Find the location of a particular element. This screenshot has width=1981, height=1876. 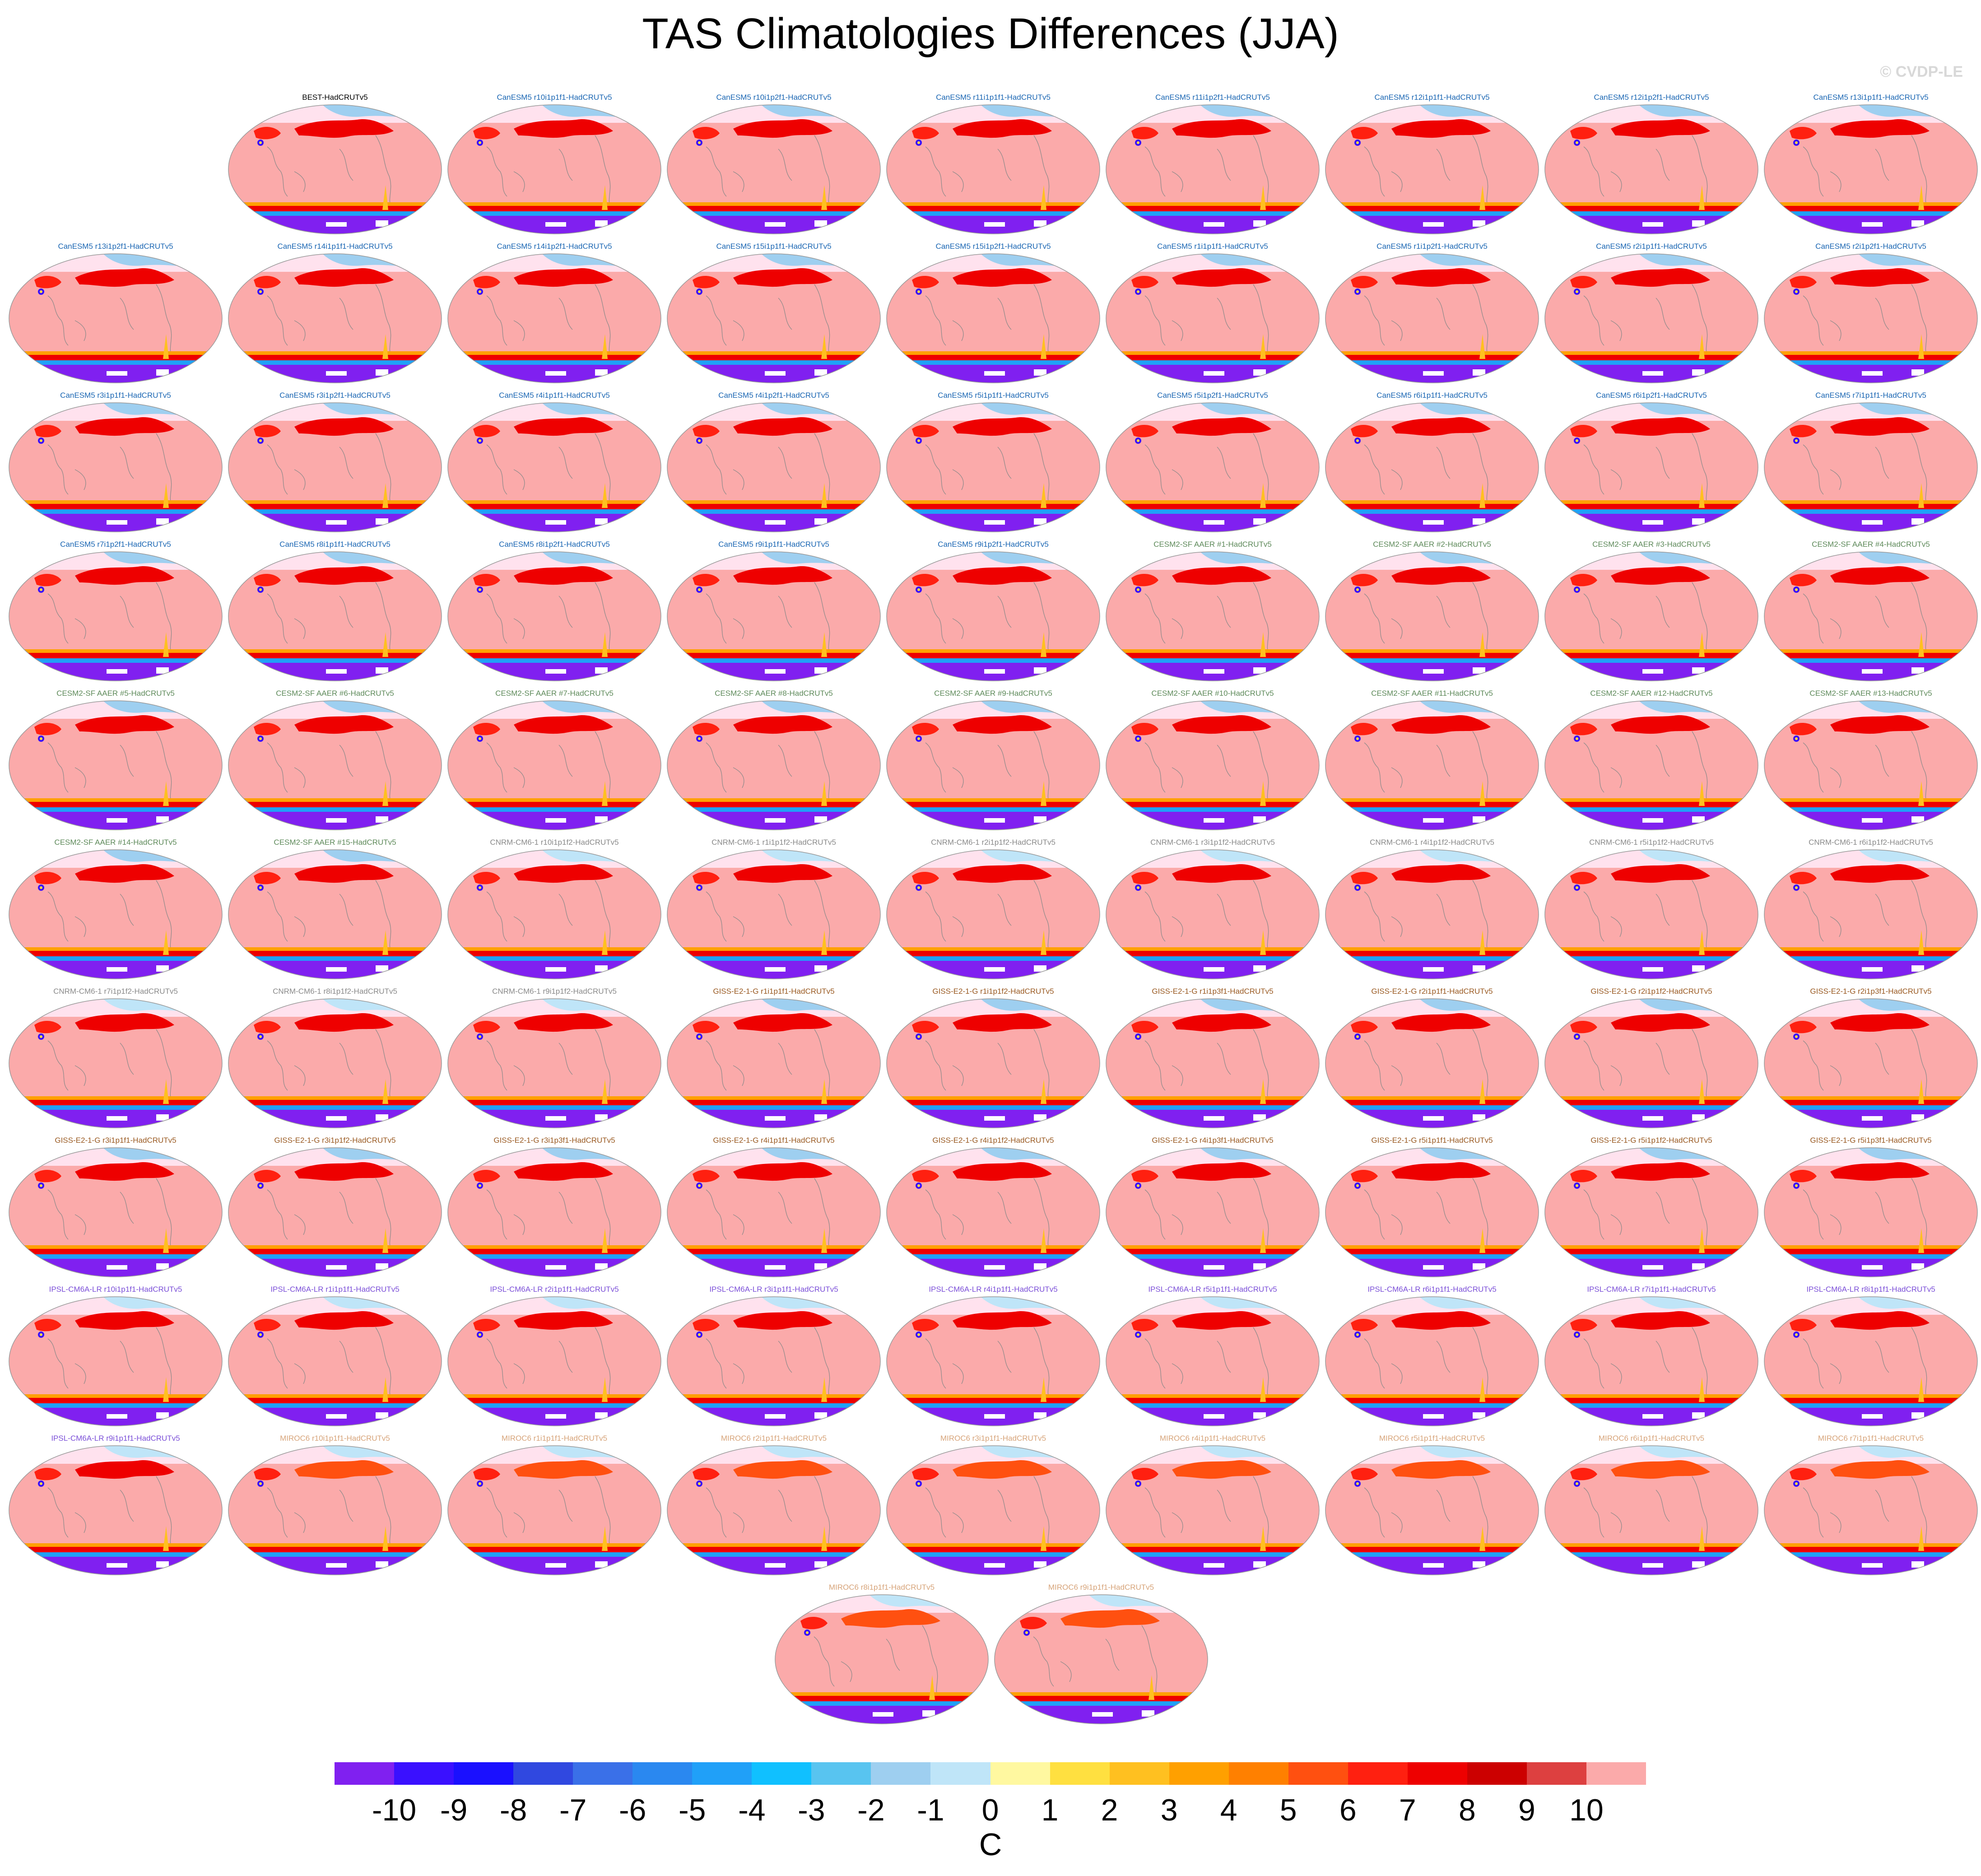

map-panel: CanESM5 r9i1p1f1-HadCRUTv5 is located at coordinates (773, 612).